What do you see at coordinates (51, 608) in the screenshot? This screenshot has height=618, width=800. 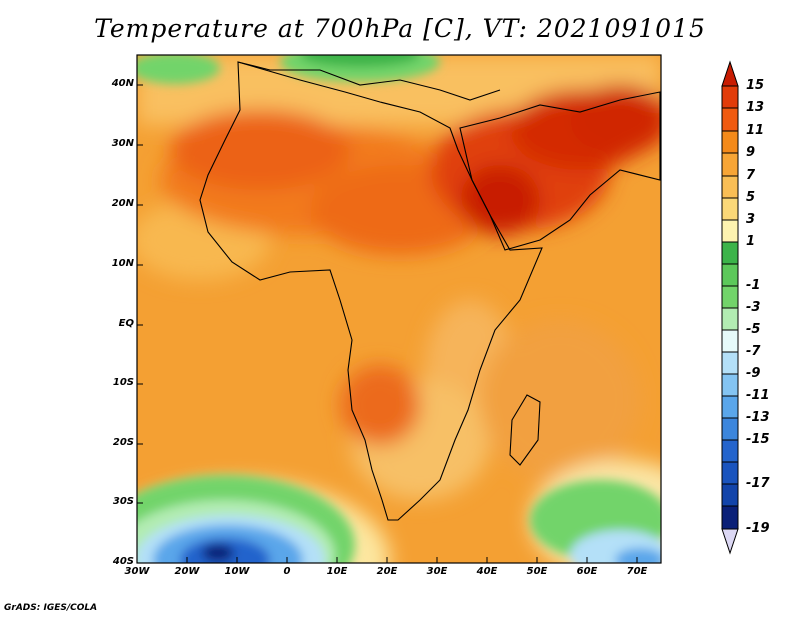 I see `credit-text: GrADS: IGES/COLA` at bounding box center [51, 608].